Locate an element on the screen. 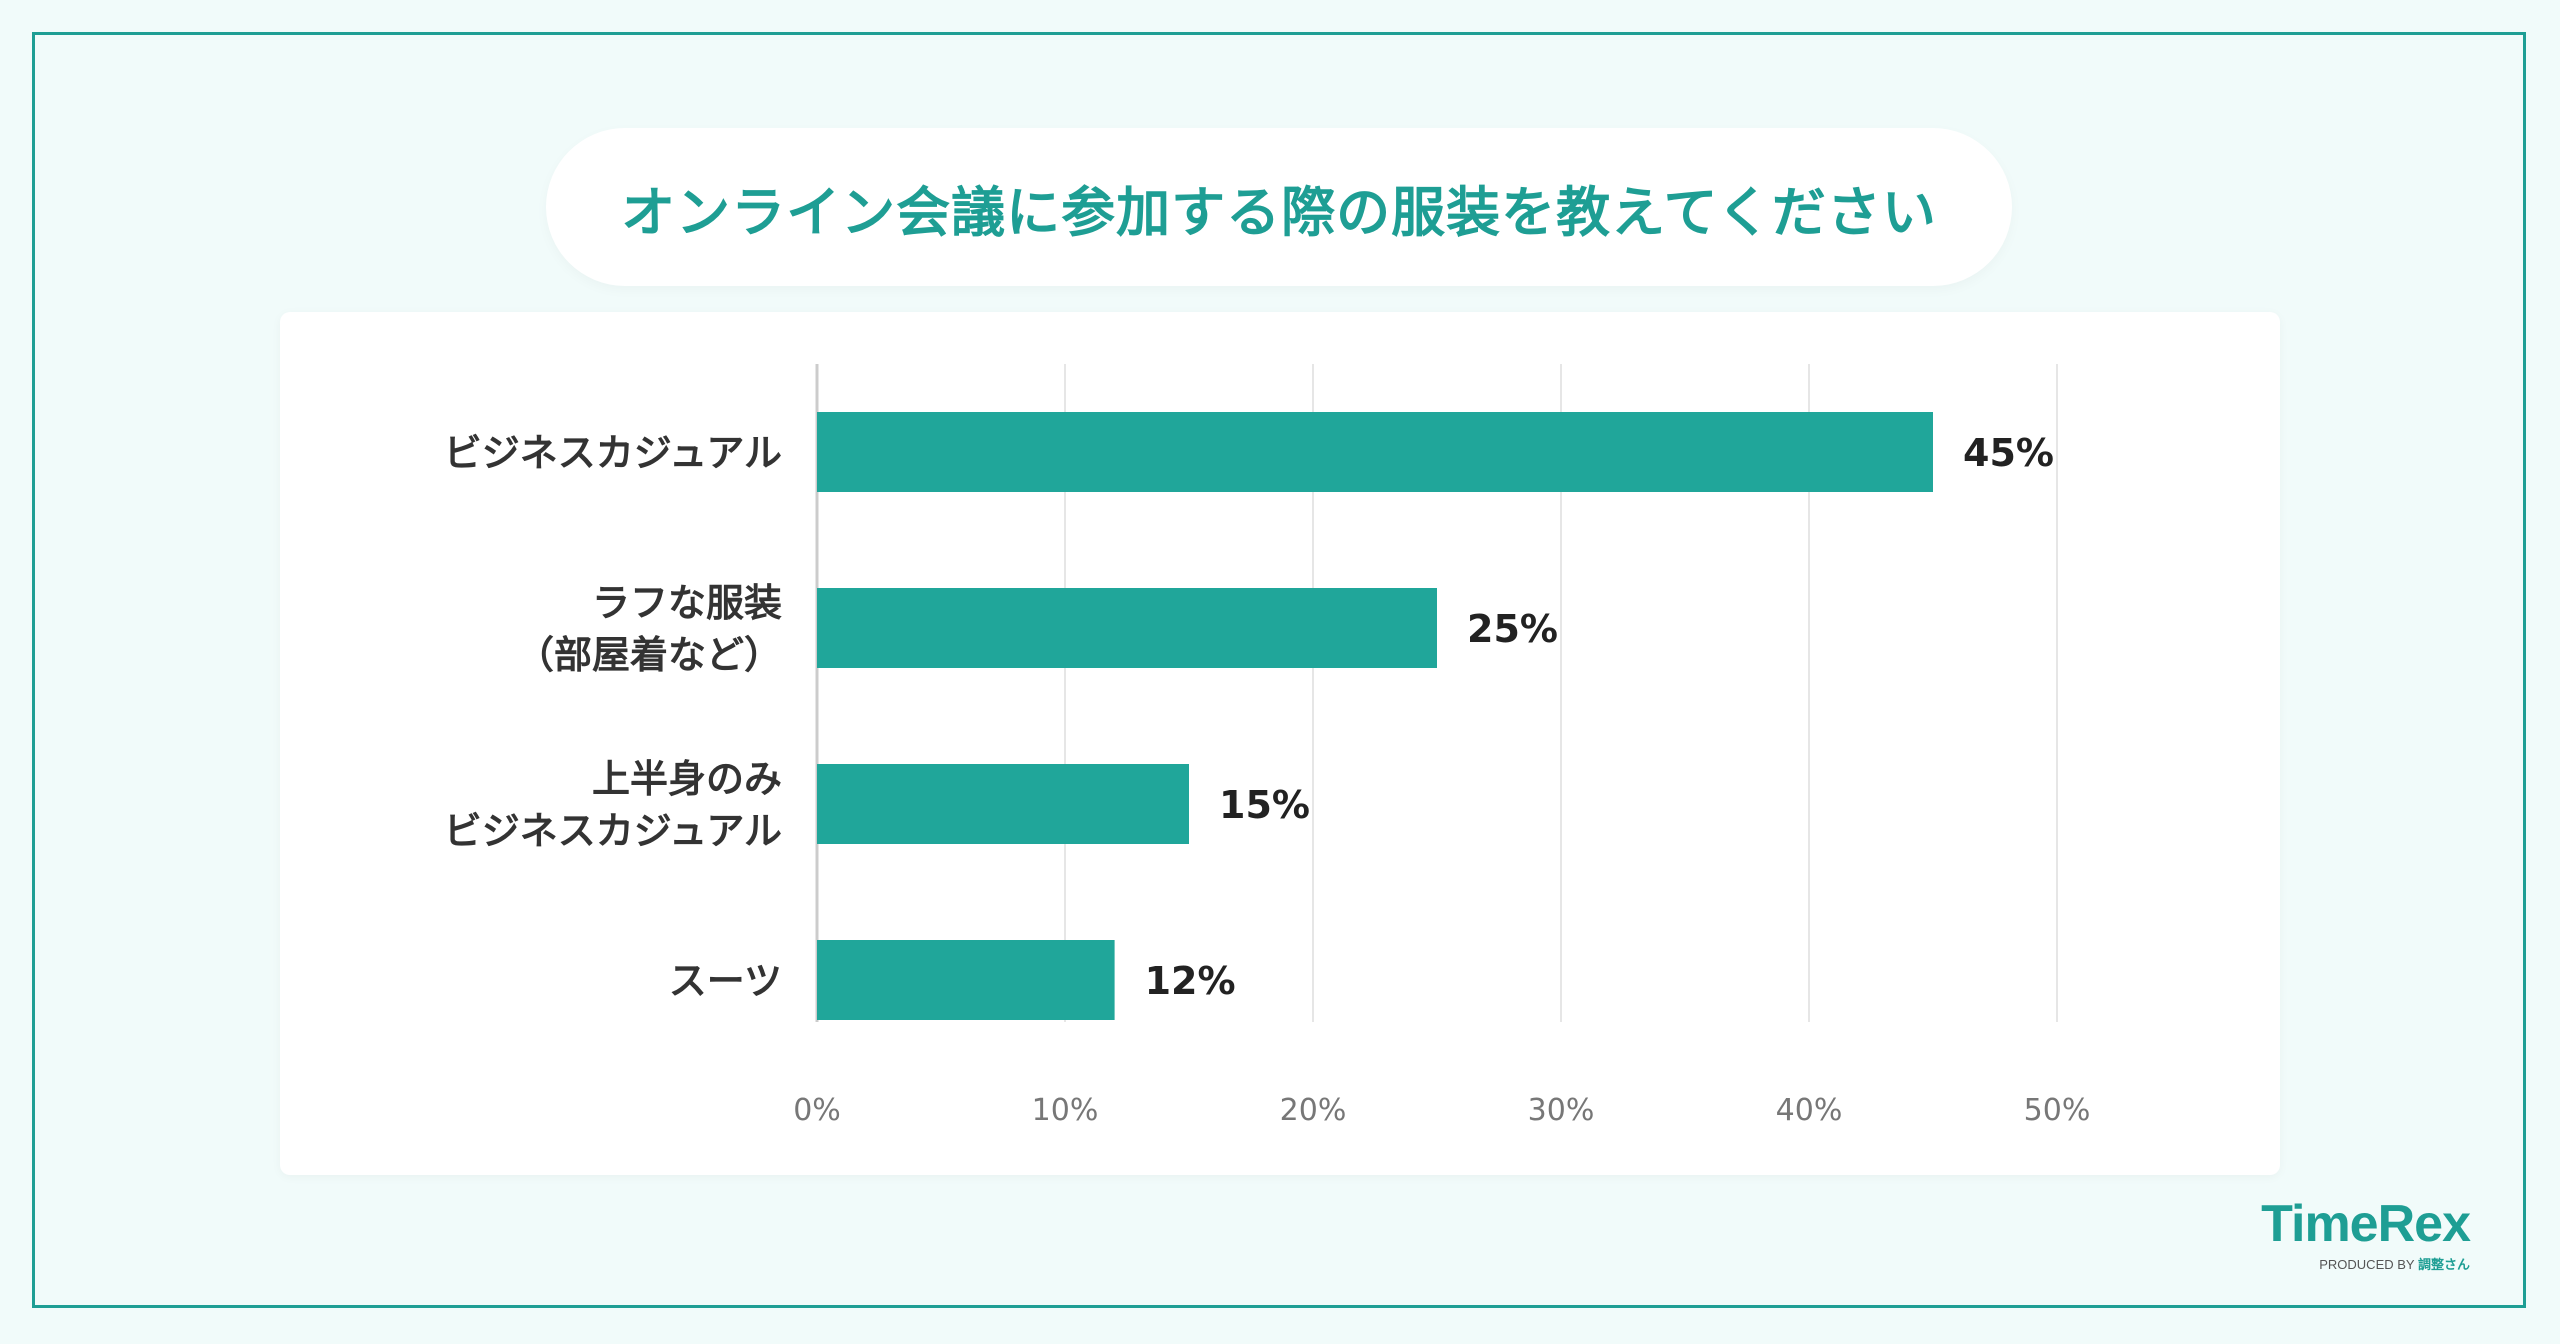 The width and height of the screenshot is (2560, 1344). category-label-line: （部屋着など） is located at coordinates (649, 655).